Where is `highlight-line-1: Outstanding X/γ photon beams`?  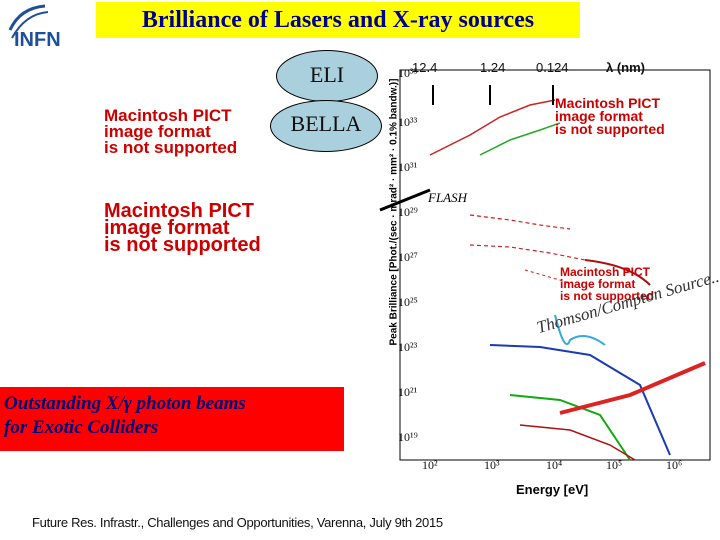
highlight-line-1: Outstanding X/γ photon beams is located at coordinates (125, 403).